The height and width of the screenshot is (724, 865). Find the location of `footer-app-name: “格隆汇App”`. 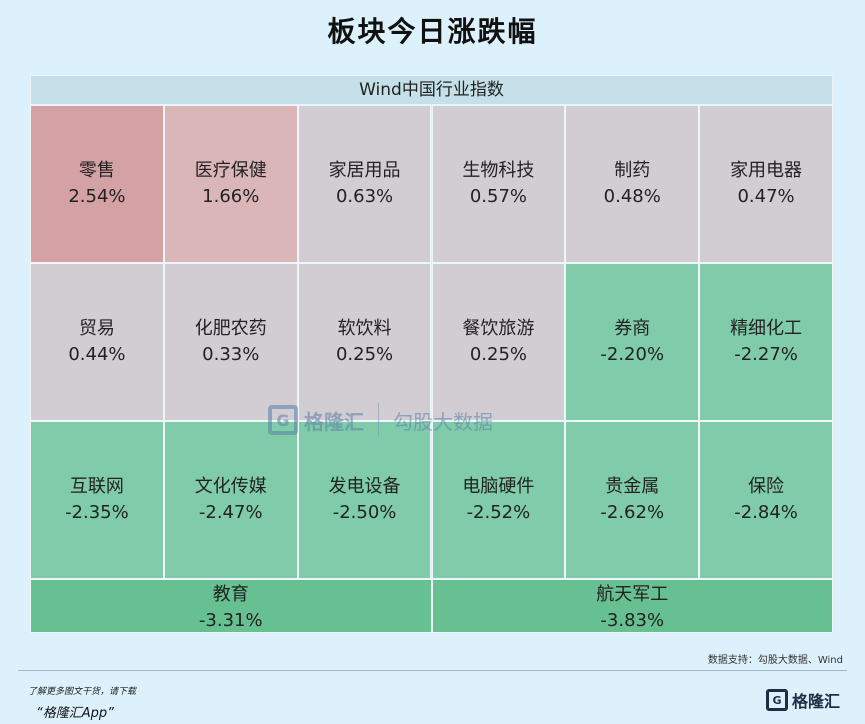

footer-app-name: “格隆汇App” is located at coordinates (75, 713).